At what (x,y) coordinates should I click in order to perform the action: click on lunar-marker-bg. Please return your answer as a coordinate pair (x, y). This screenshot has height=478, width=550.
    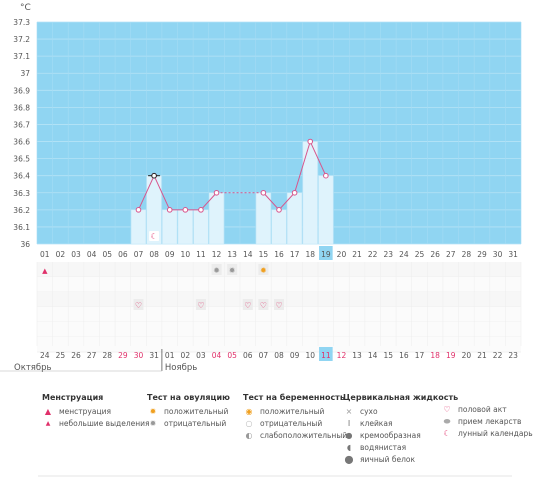
    Looking at the image, I should click on (154, 236).